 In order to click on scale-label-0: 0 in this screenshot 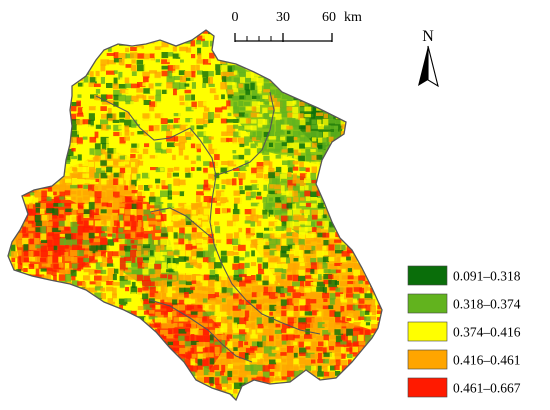, I will do `click(235, 17)`.